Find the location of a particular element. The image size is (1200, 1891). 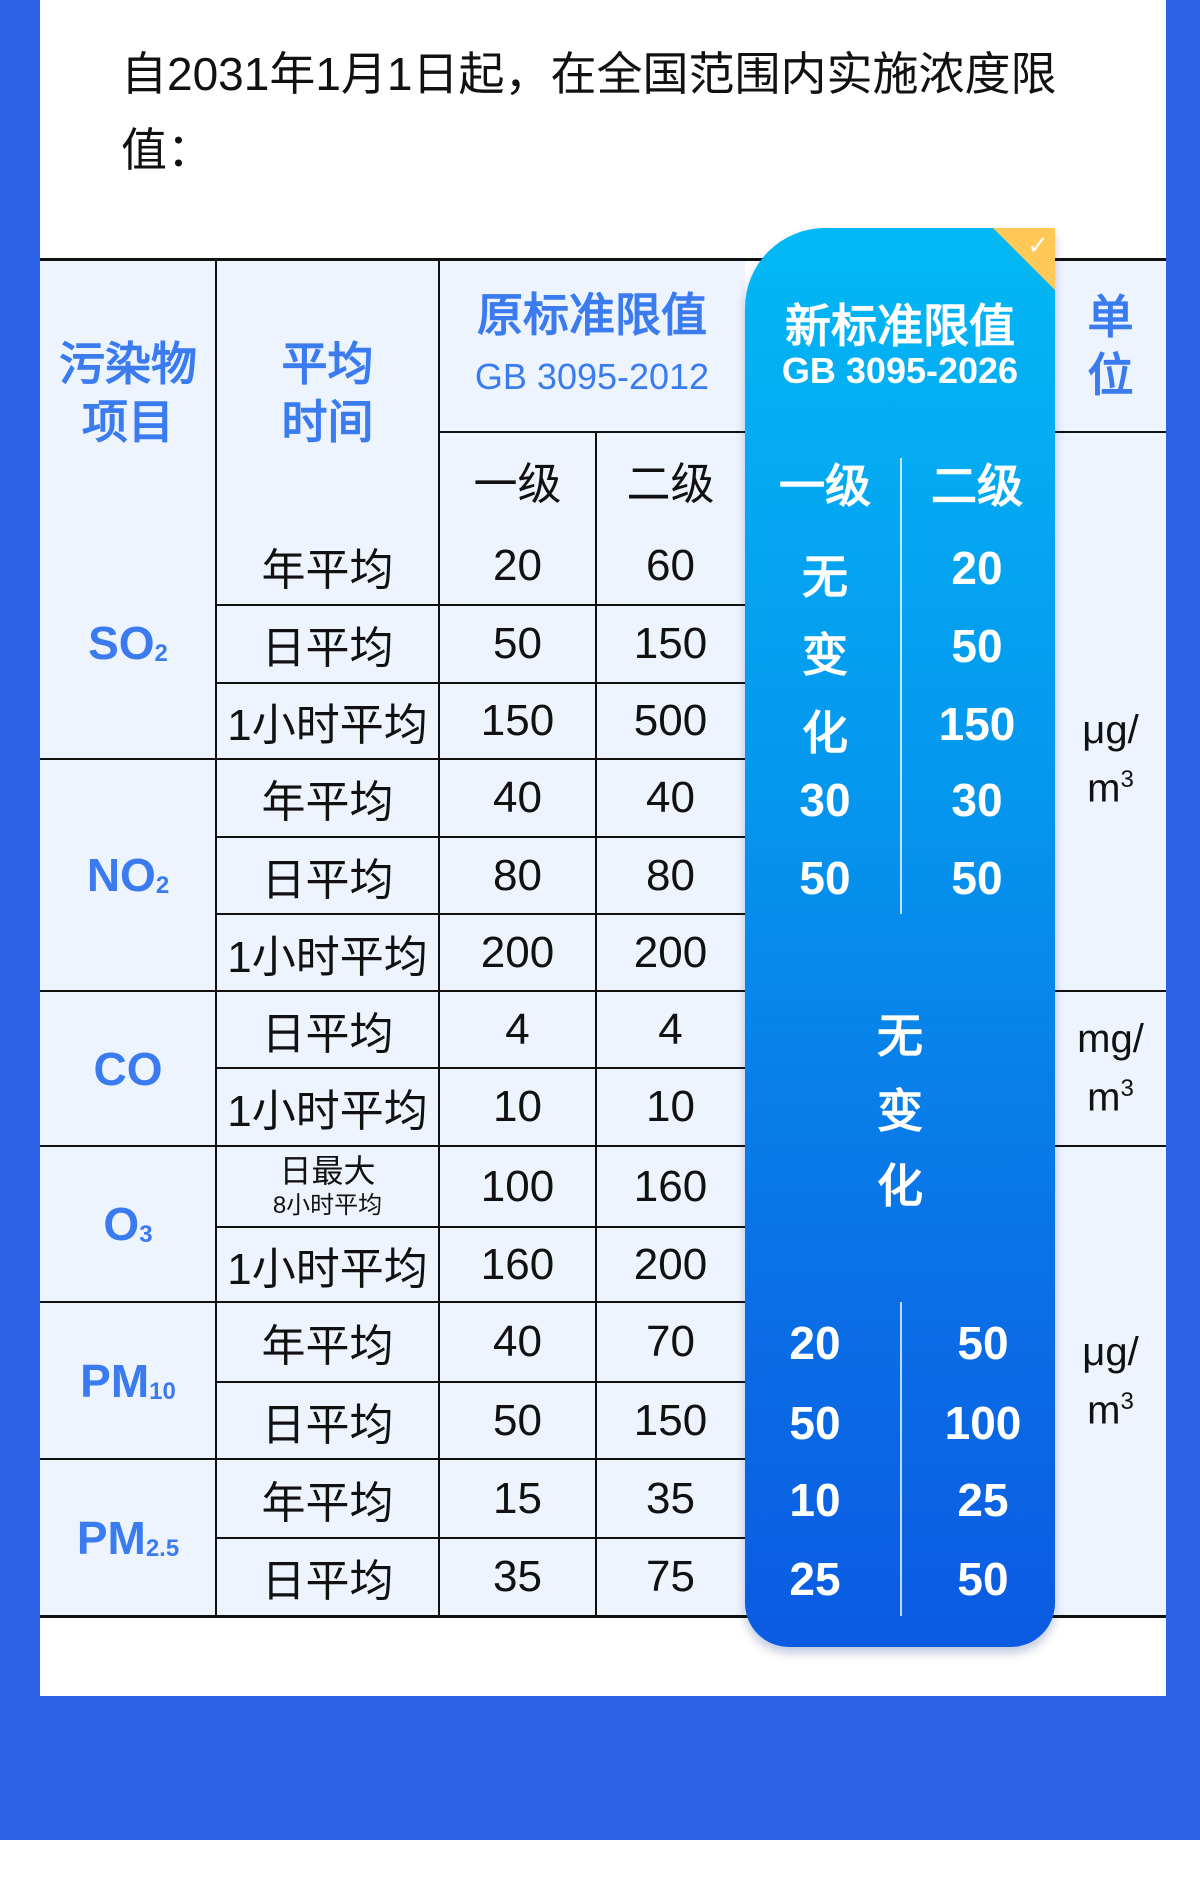

old-grade2-value: 60 is located at coordinates (670, 566).